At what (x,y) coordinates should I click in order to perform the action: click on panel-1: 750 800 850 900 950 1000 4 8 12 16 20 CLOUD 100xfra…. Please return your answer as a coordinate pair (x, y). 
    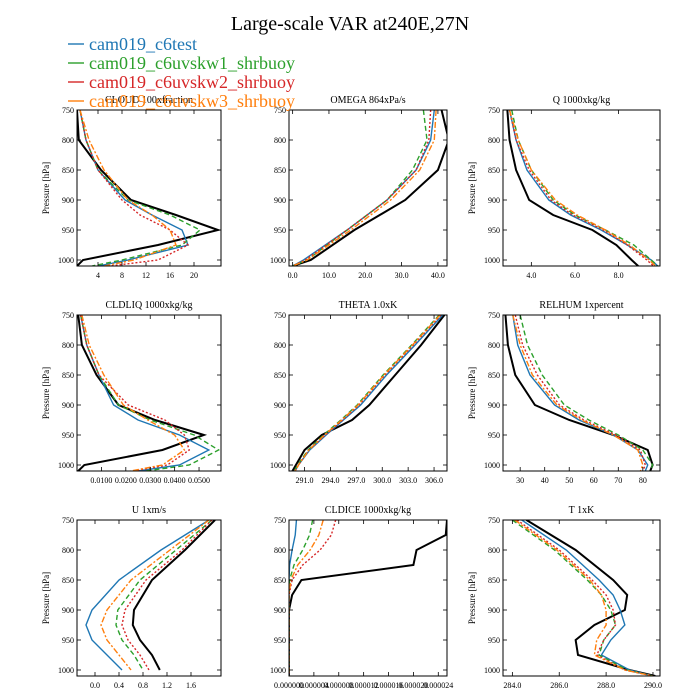
    Looking at the image, I should click on (131, 187).